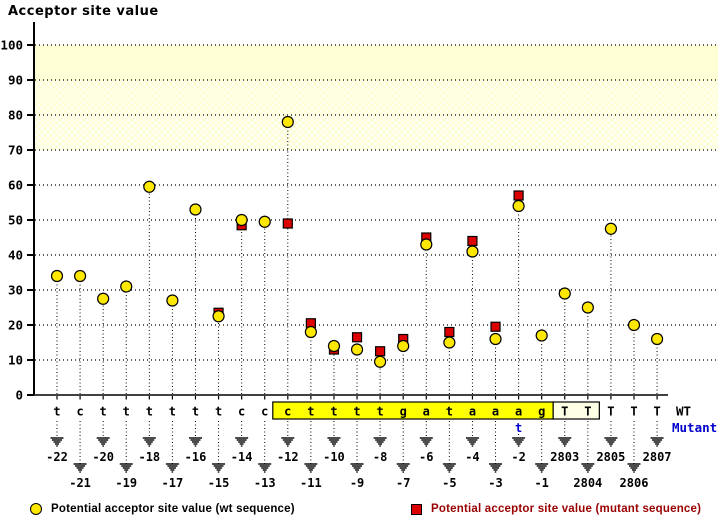 This screenshot has height=520, width=720. What do you see at coordinates (357, 483) in the screenshot?
I see `position-label: -9` at bounding box center [357, 483].